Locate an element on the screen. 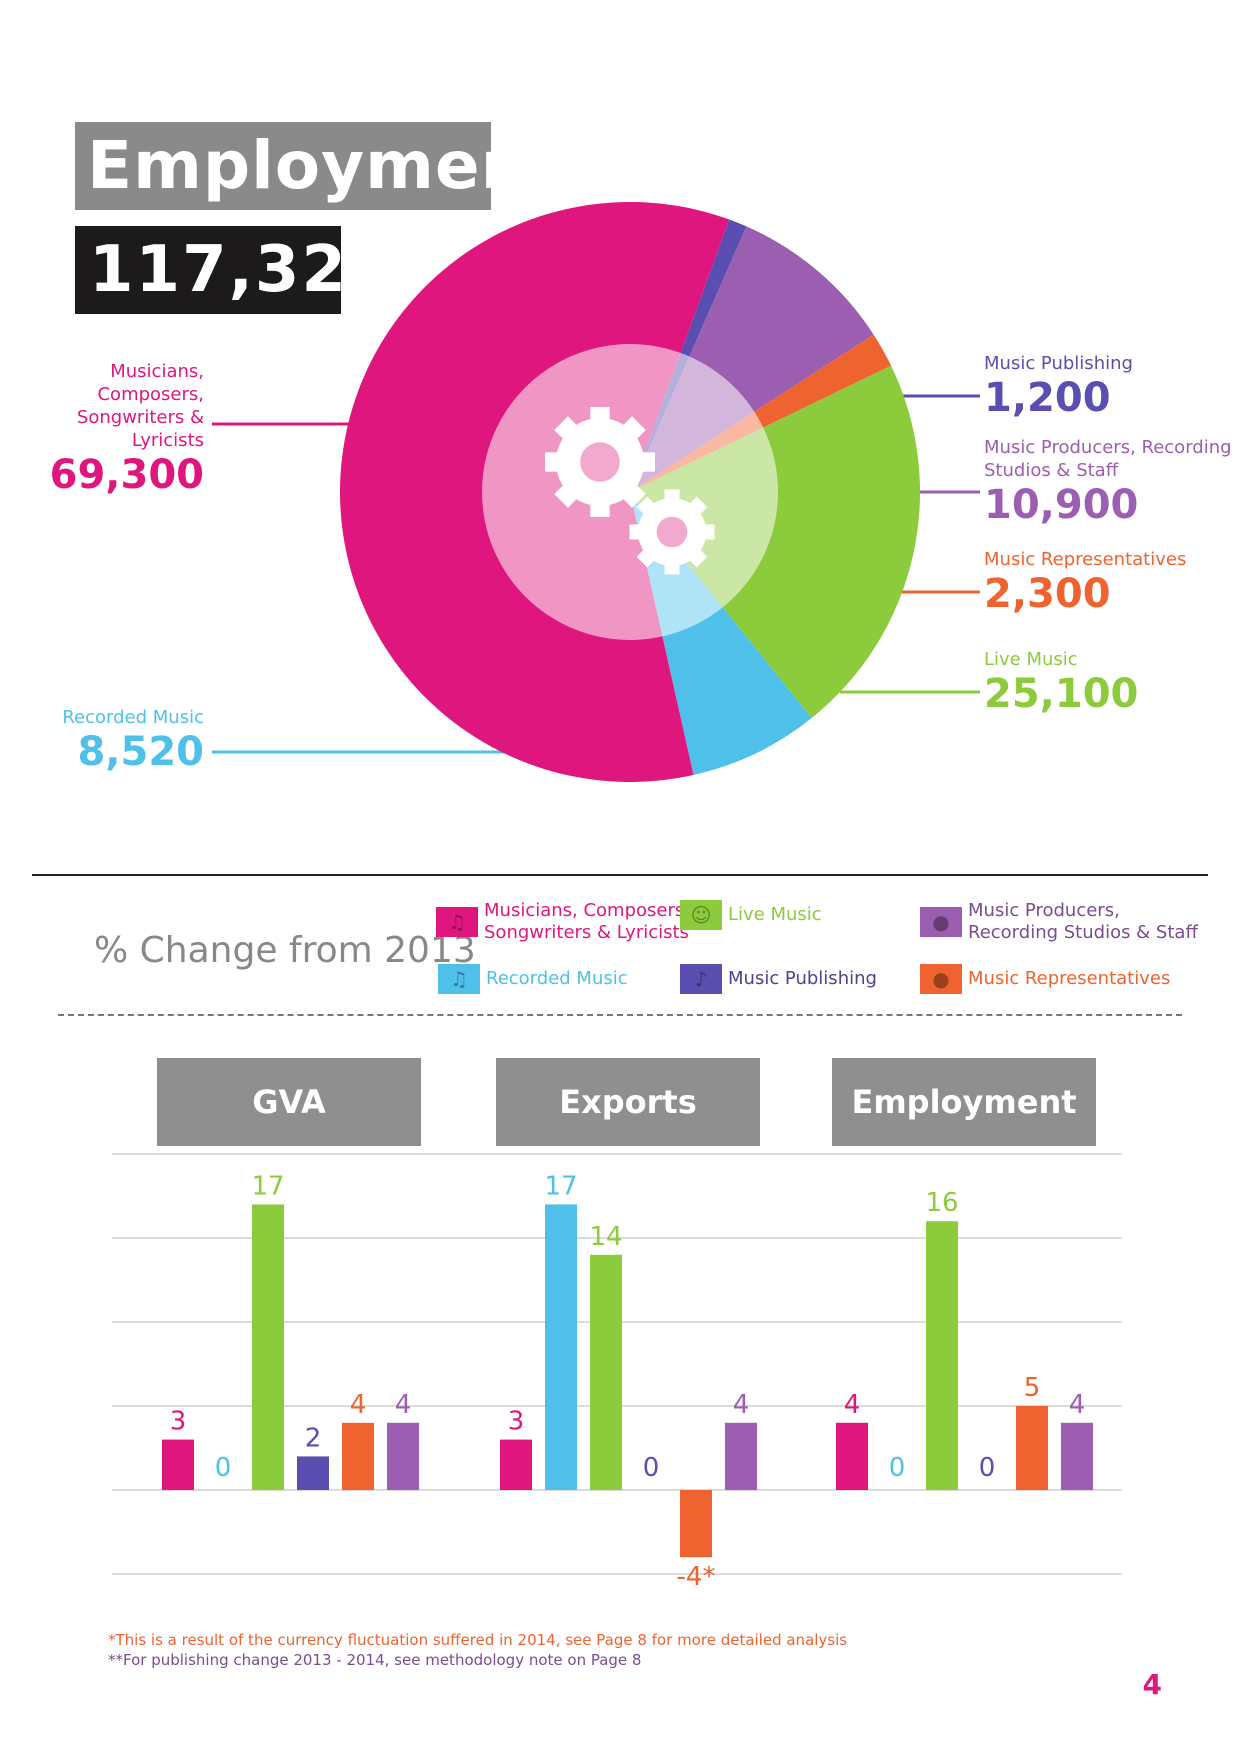 This screenshot has width=1240, height=1754. callout-producers-name-2: Studios & Staff is located at coordinates (1051, 470).